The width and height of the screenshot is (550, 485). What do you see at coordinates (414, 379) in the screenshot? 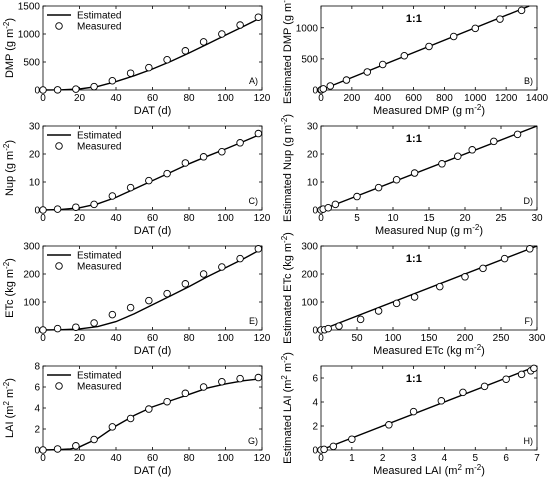
I see `one-to-one-annotation: 1:1` at bounding box center [414, 379].